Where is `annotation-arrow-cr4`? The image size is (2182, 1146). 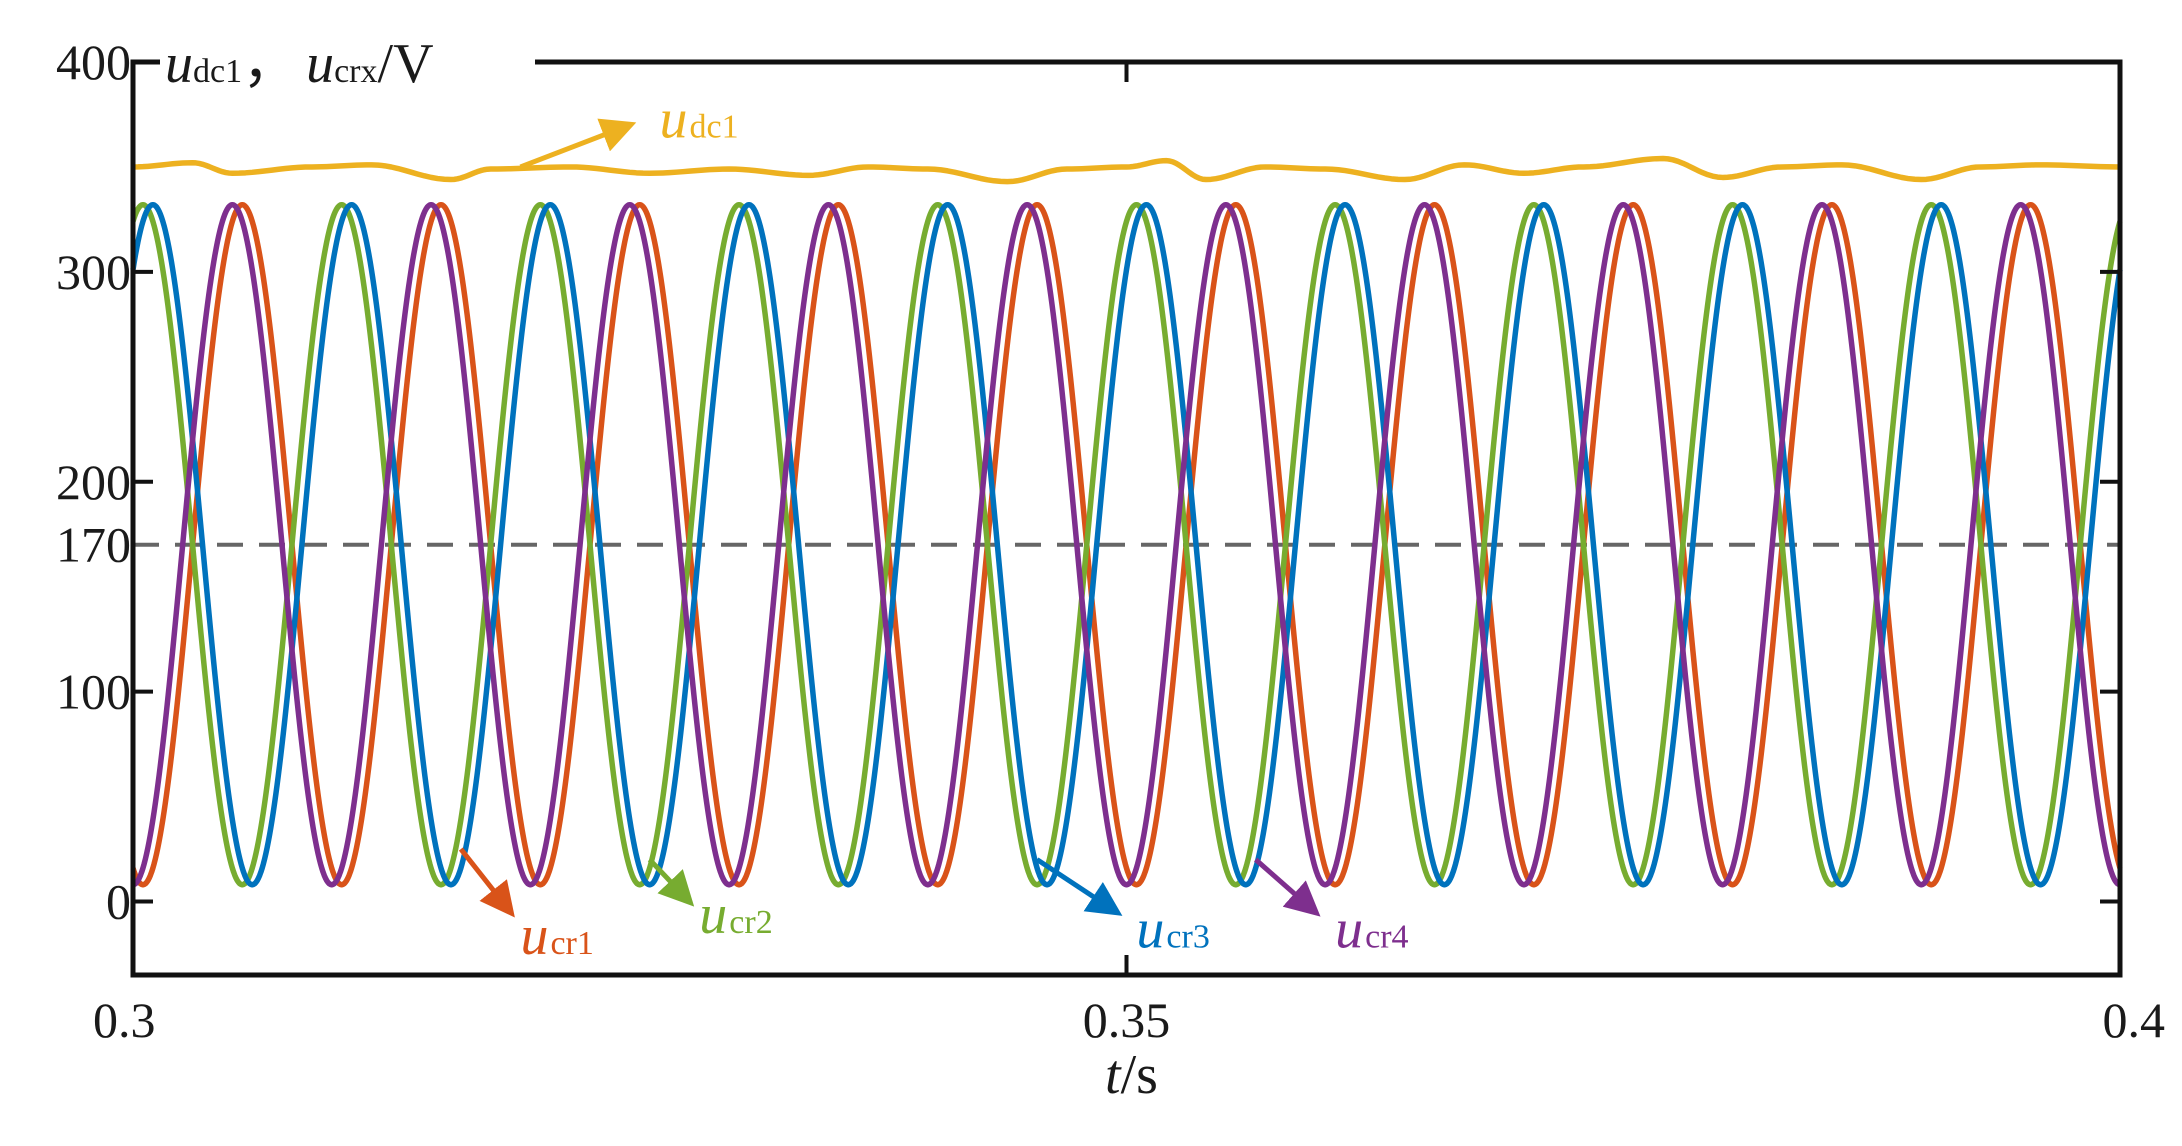 annotation-arrow-cr4 is located at coordinates (1287, 887).